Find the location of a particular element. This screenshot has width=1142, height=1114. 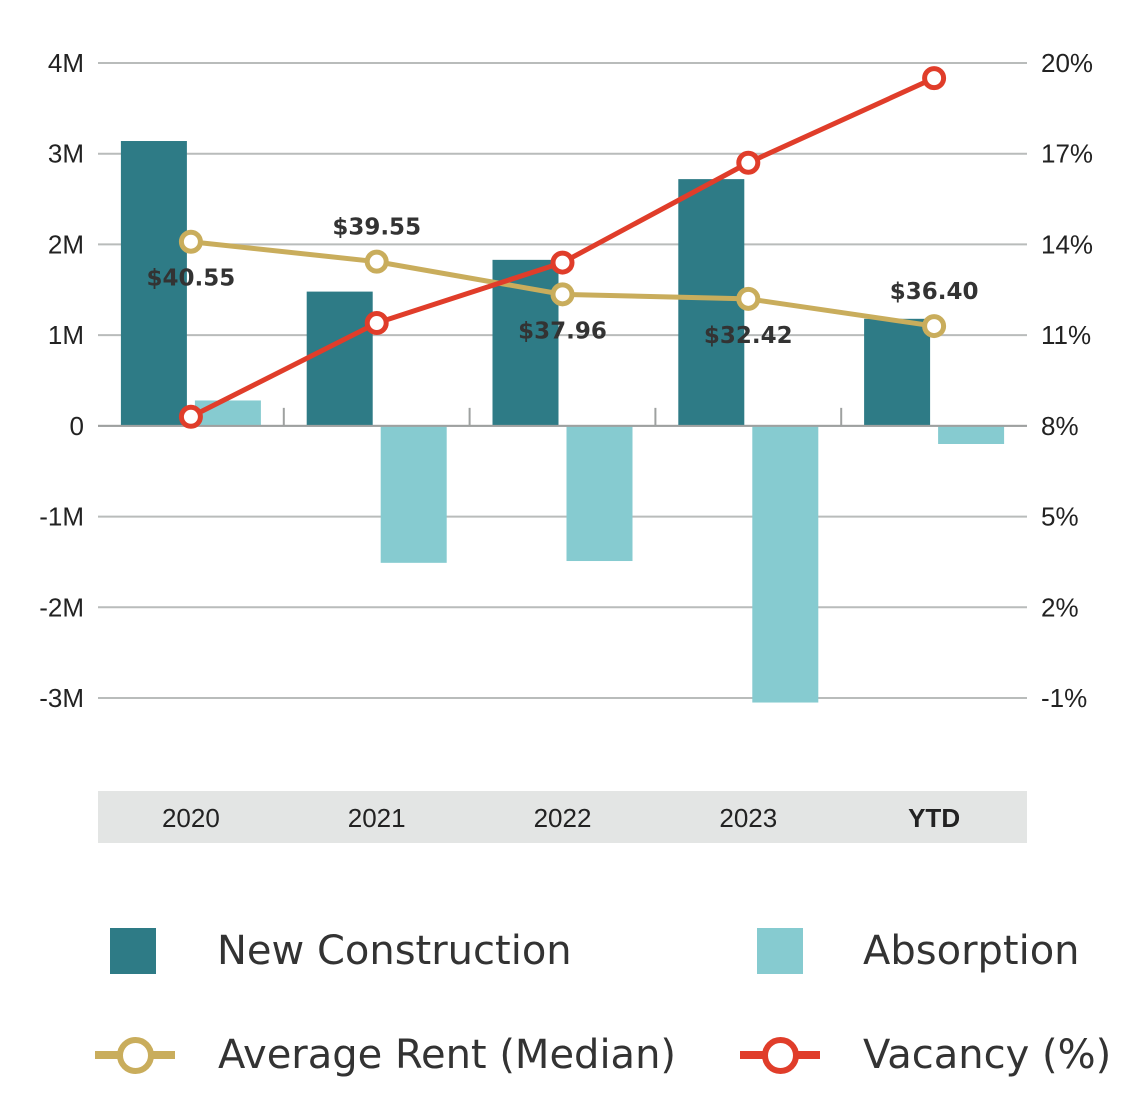

category-axis-band is located at coordinates (562, 817).